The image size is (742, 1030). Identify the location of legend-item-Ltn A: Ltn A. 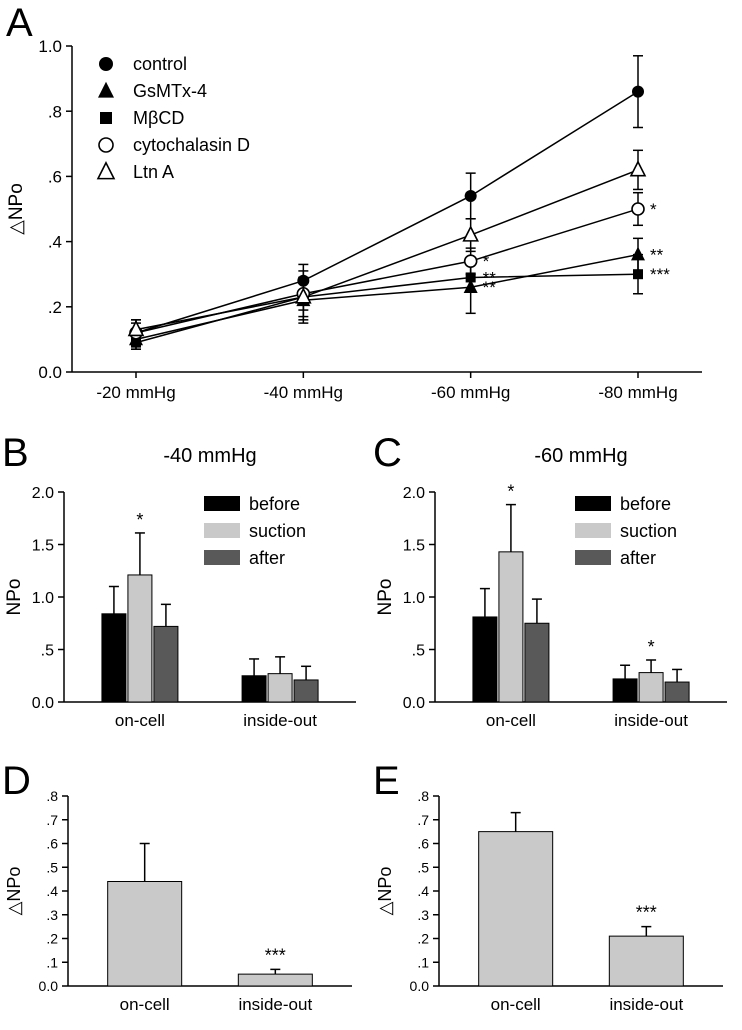
(135, 171).